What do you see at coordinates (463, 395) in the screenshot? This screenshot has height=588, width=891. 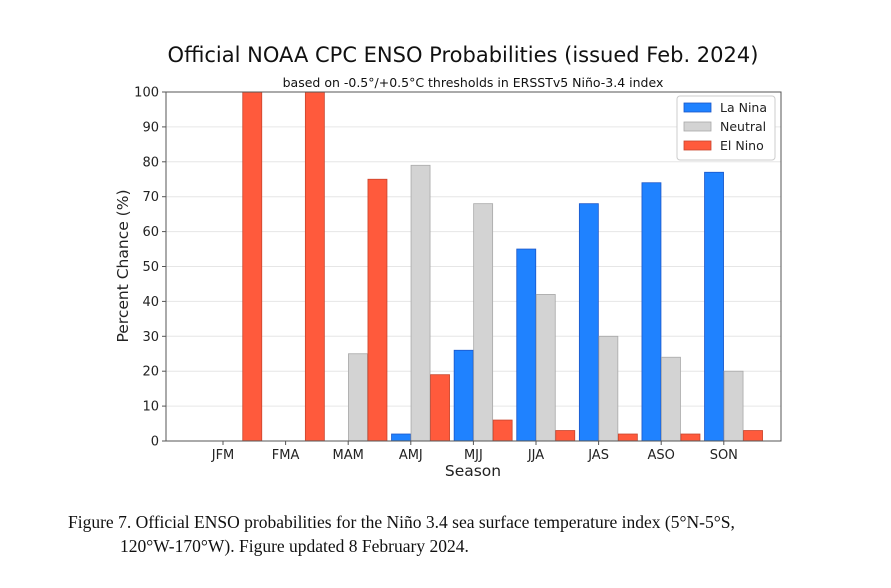 I see `bar-la-nina-mjj` at bounding box center [463, 395].